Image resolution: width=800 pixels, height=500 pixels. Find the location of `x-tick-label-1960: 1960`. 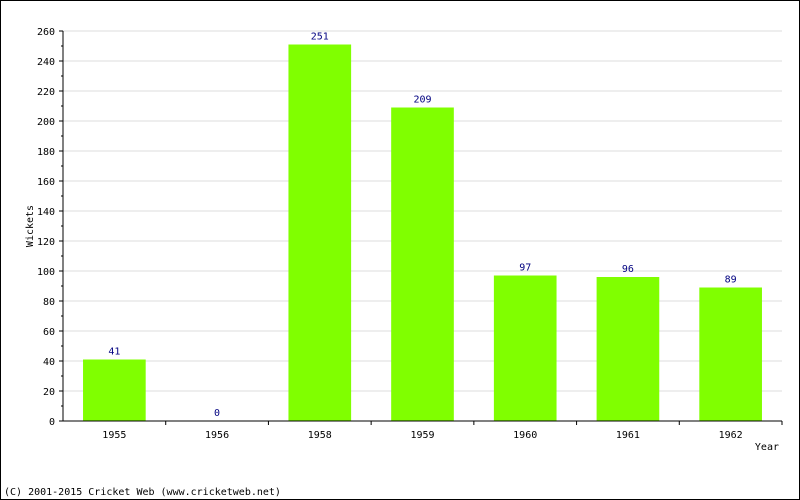

x-tick-label-1960: 1960 is located at coordinates (525, 435).